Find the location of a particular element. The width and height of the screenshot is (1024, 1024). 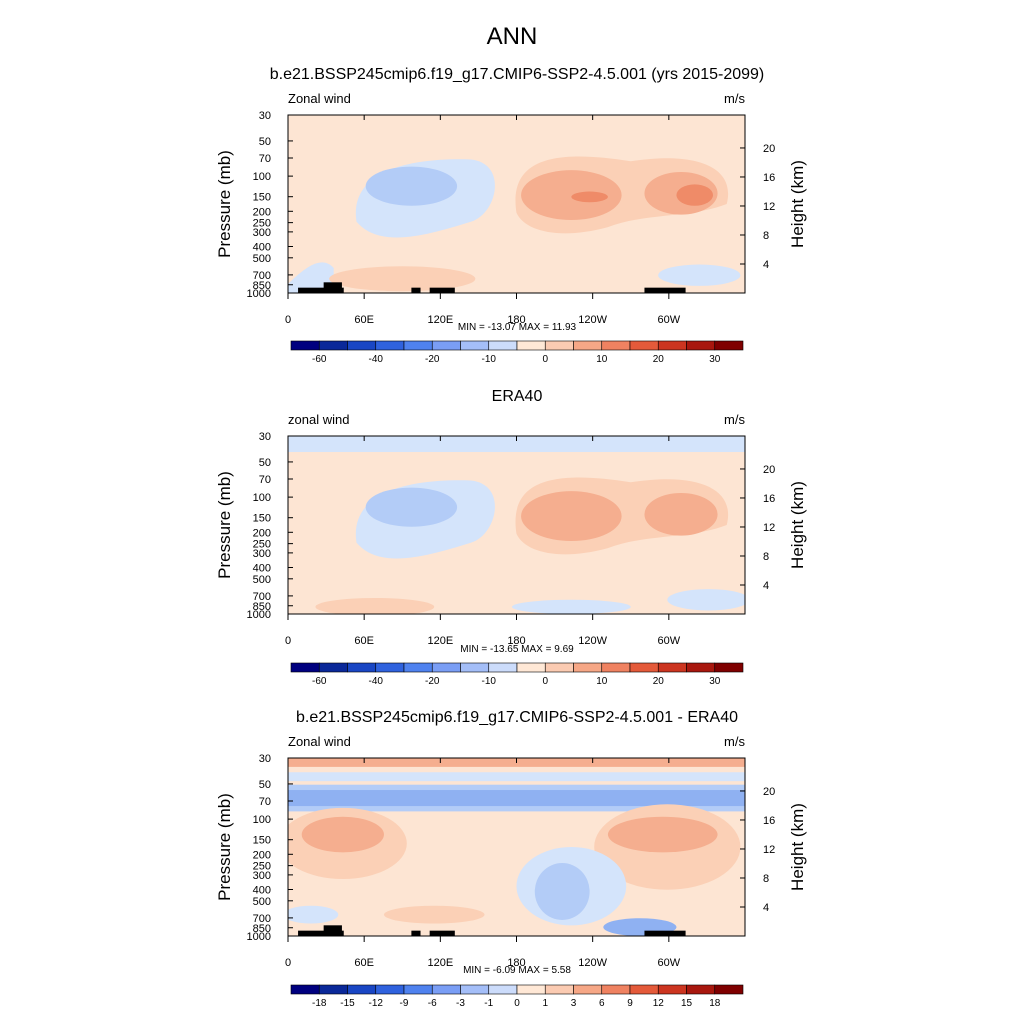

y-tick-label: 1000 is located at coordinates (259, 937).